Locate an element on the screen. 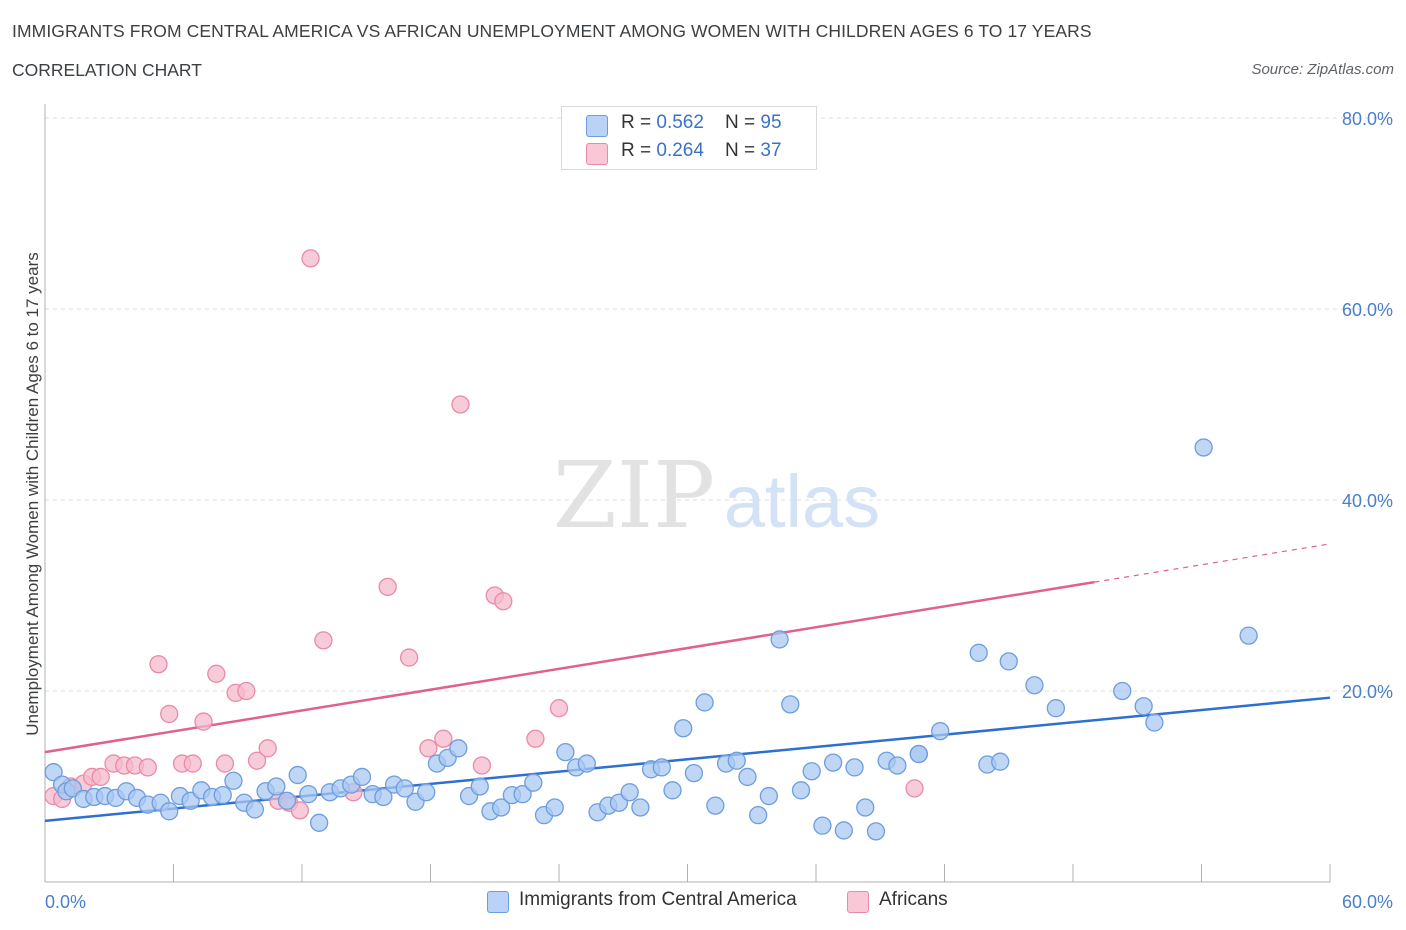 This screenshot has height=930, width=1406. legend-stats: R = 0.562 N = 95 is located at coordinates (701, 123).